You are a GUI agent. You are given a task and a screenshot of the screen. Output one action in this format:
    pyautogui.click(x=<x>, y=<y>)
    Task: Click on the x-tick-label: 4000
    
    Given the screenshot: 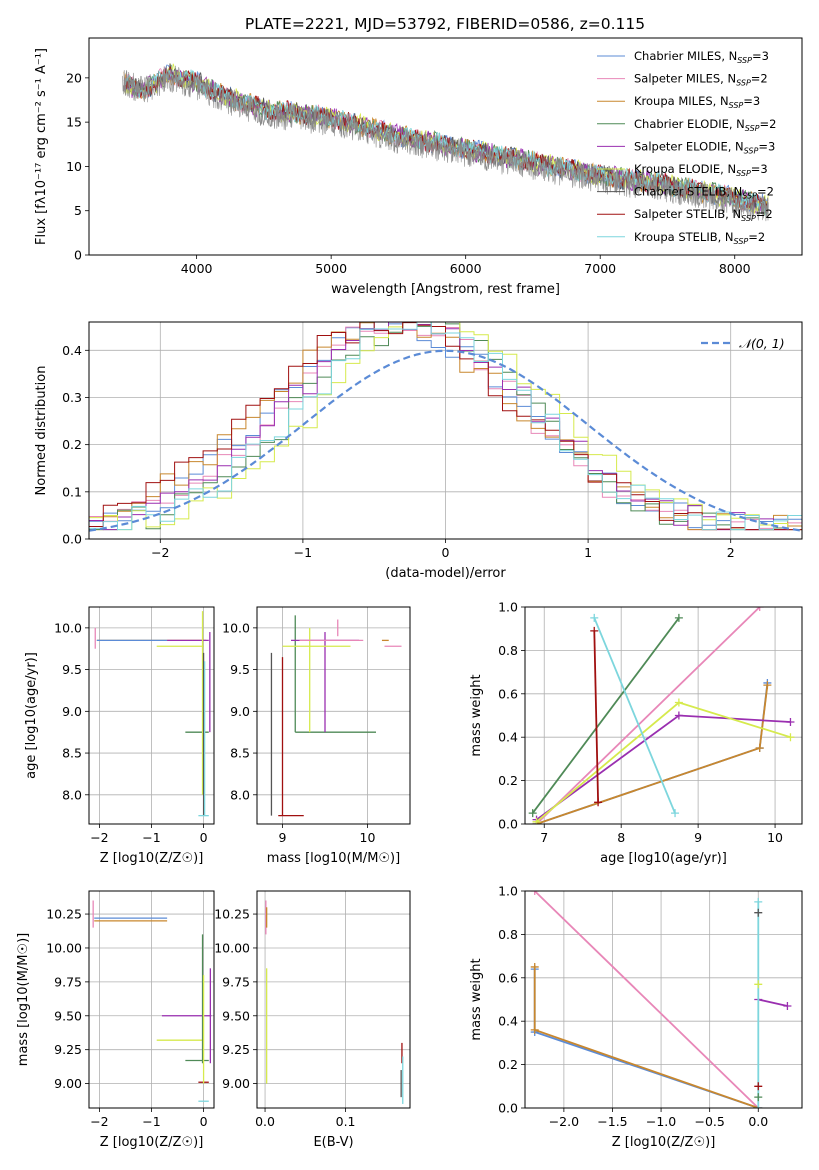 What is the action you would take?
    pyautogui.click(x=197, y=268)
    